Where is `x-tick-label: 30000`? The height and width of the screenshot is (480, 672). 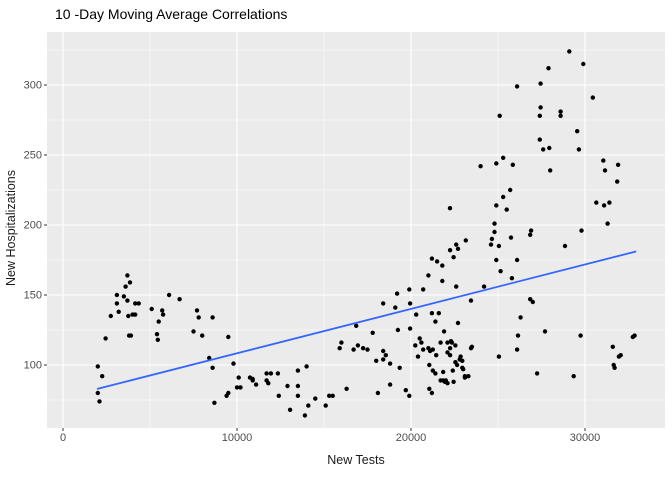
x-tick-label: 30000 is located at coordinates (585, 438).